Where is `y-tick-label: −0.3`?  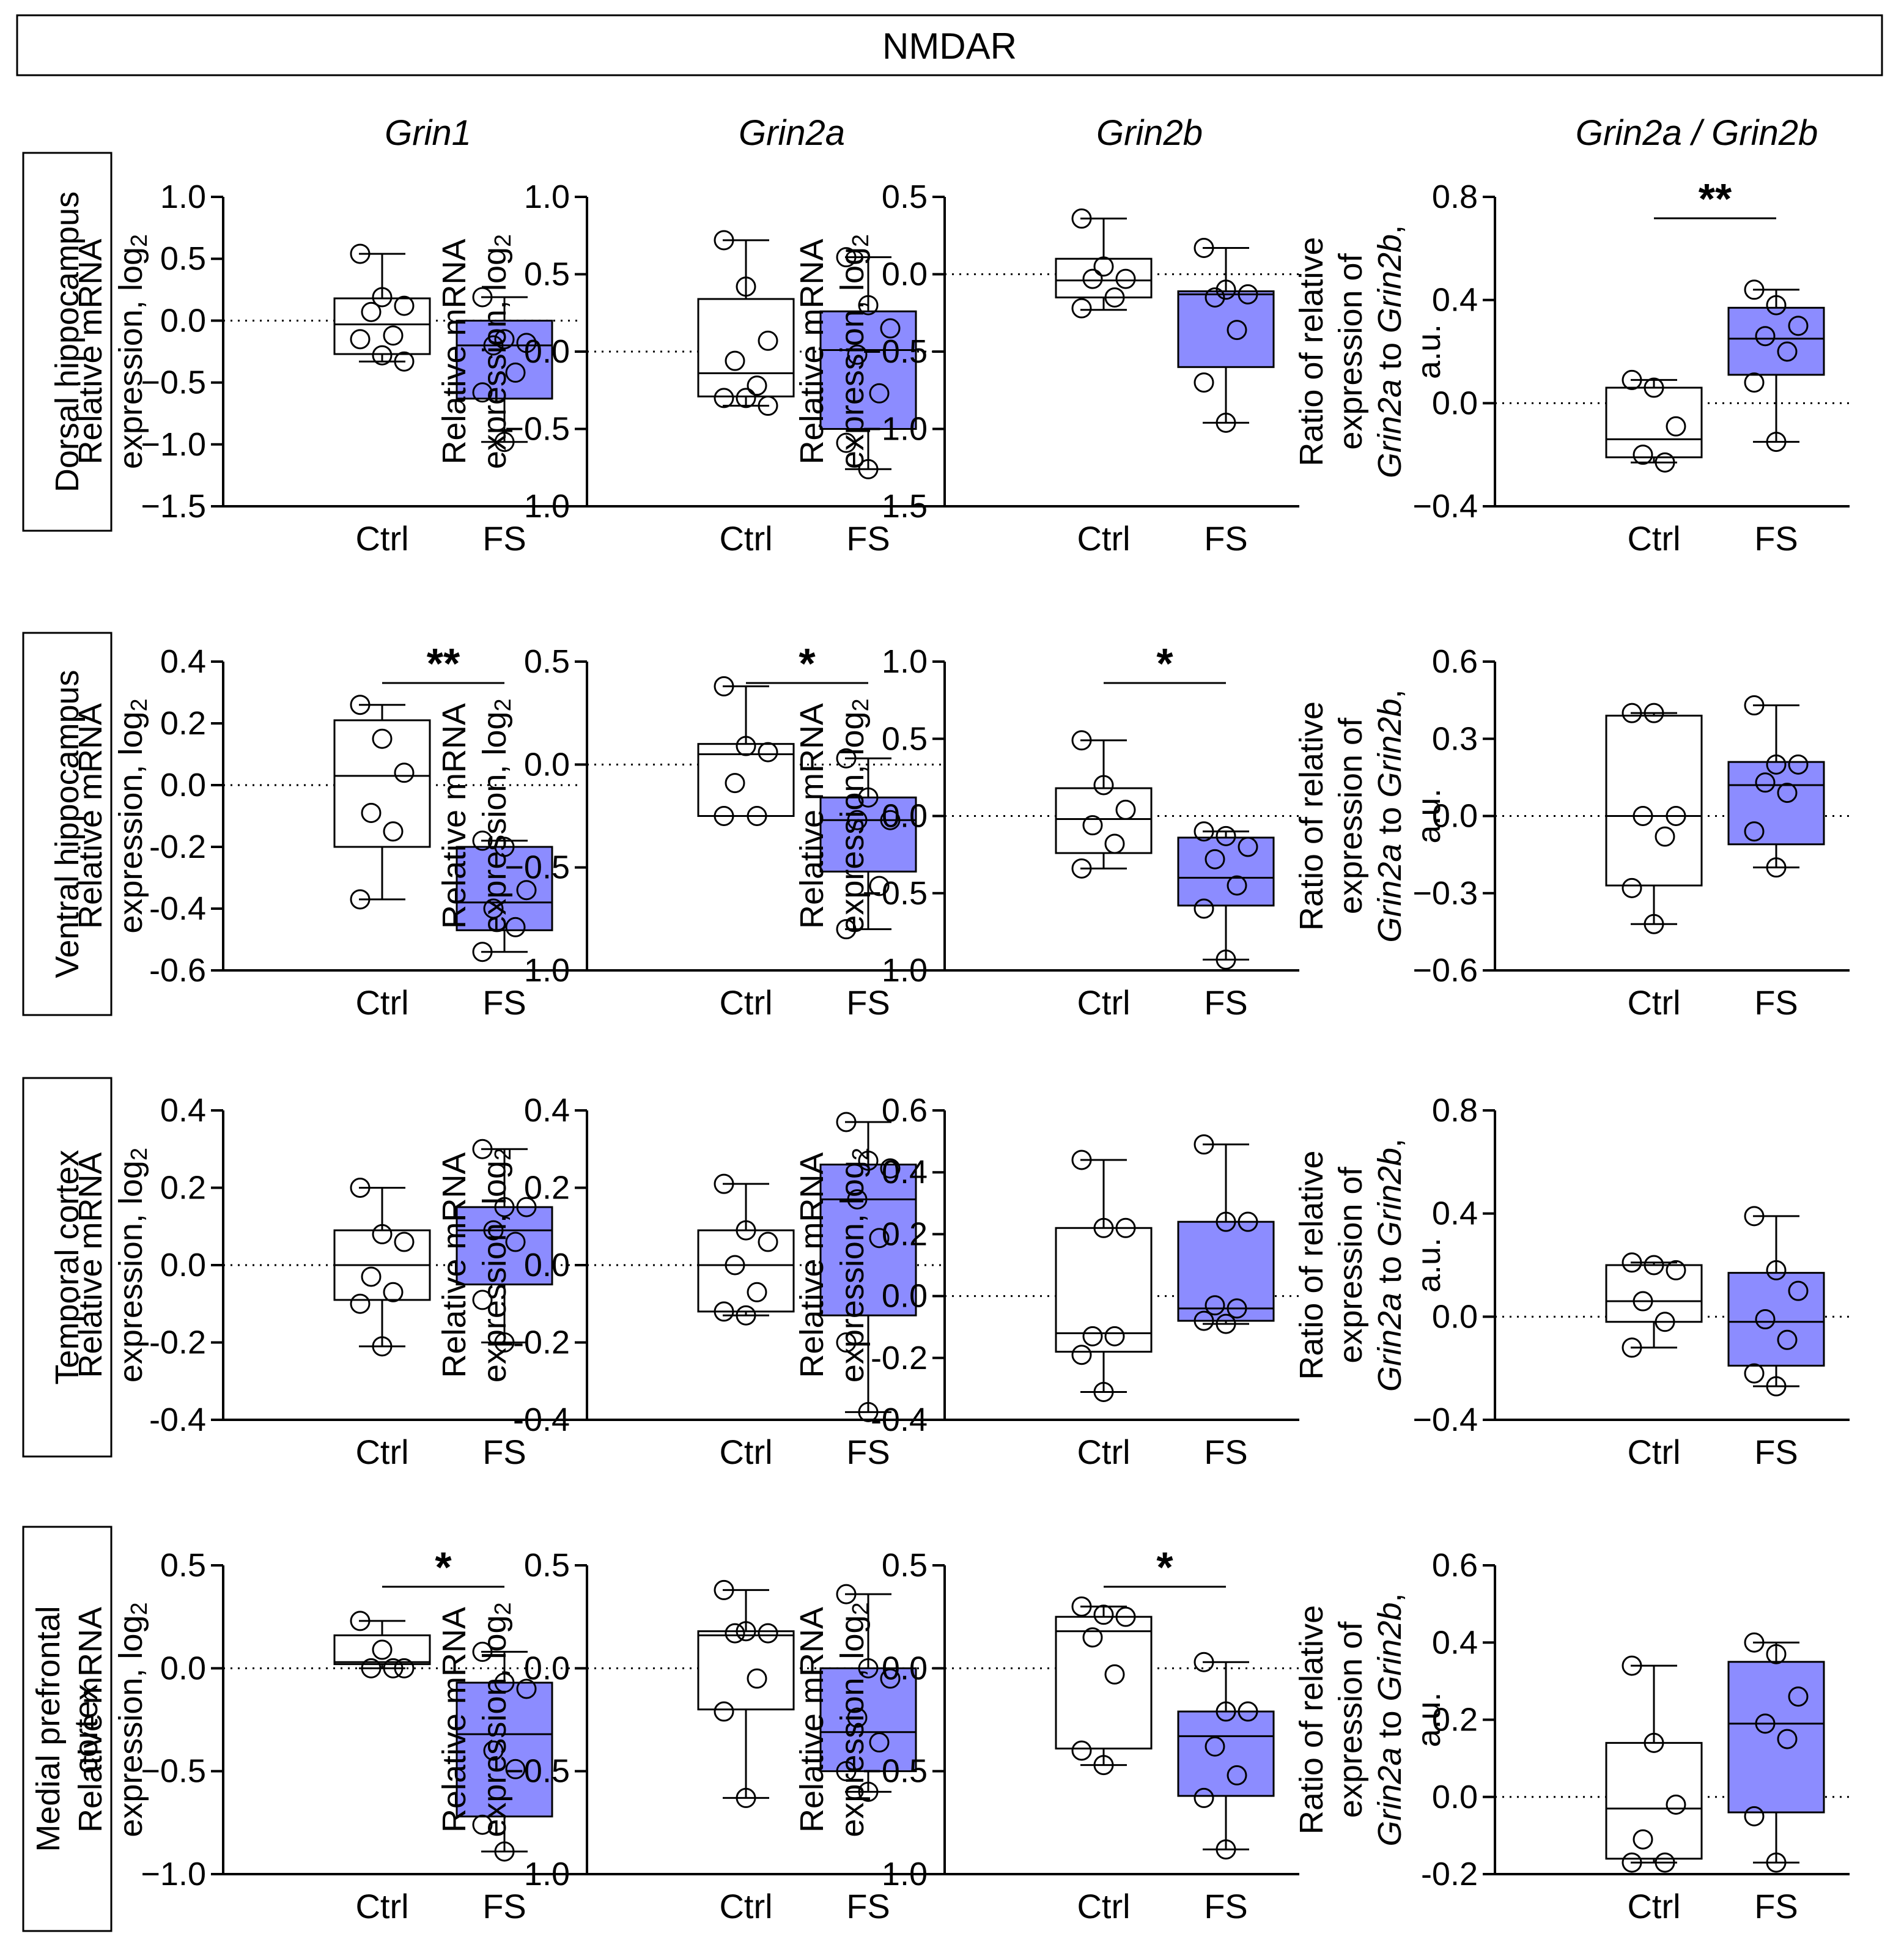 y-tick-label: −0.3 is located at coordinates (1445, 893).